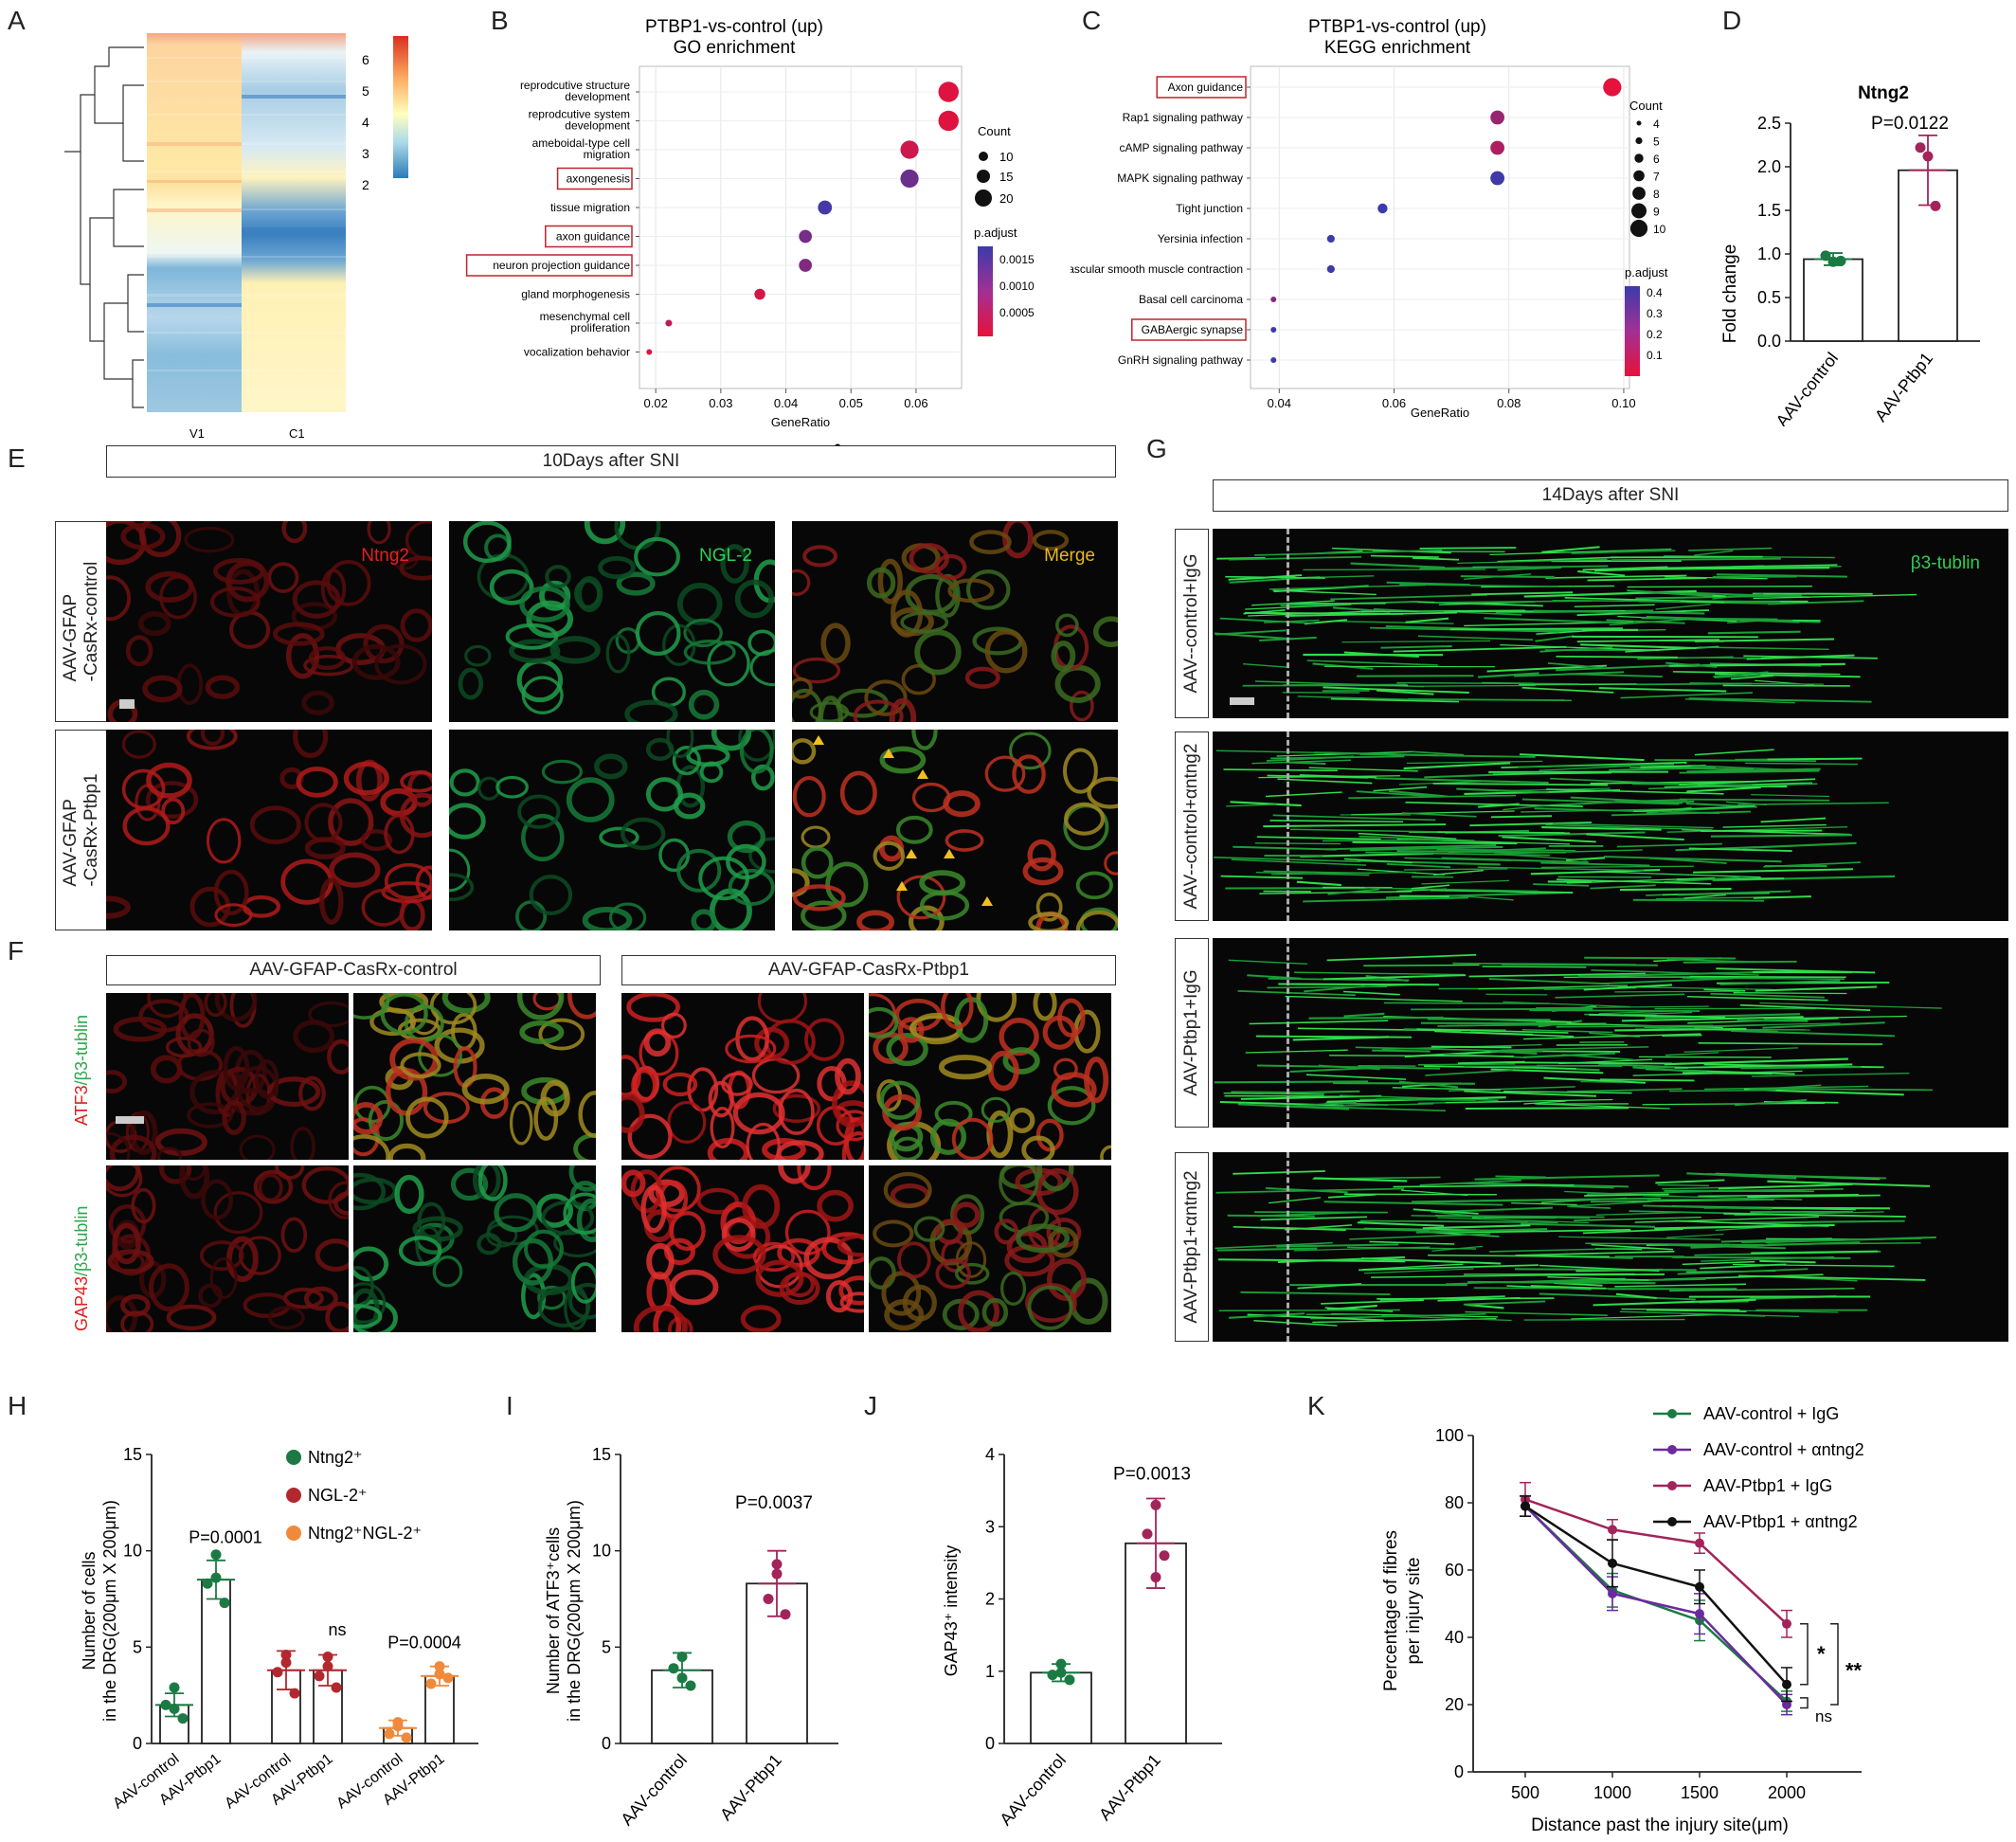 This screenshot has height=1842, width=2016. What do you see at coordinates (750, 1787) in the screenshot?
I see `x-tick-label: AAV-Ptbp1` at bounding box center [750, 1787].